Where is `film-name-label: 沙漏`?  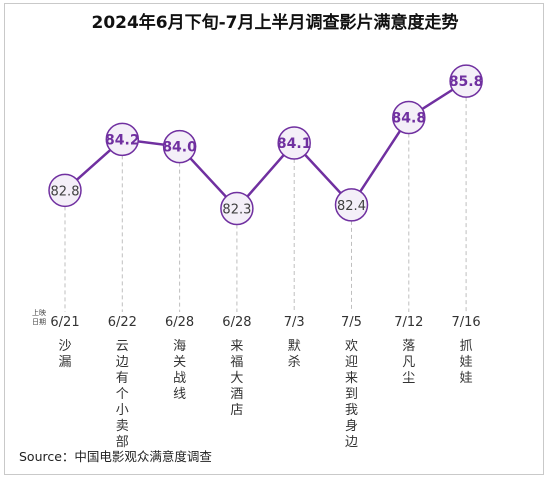 film-name-label: 沙漏 is located at coordinates (64, 354).